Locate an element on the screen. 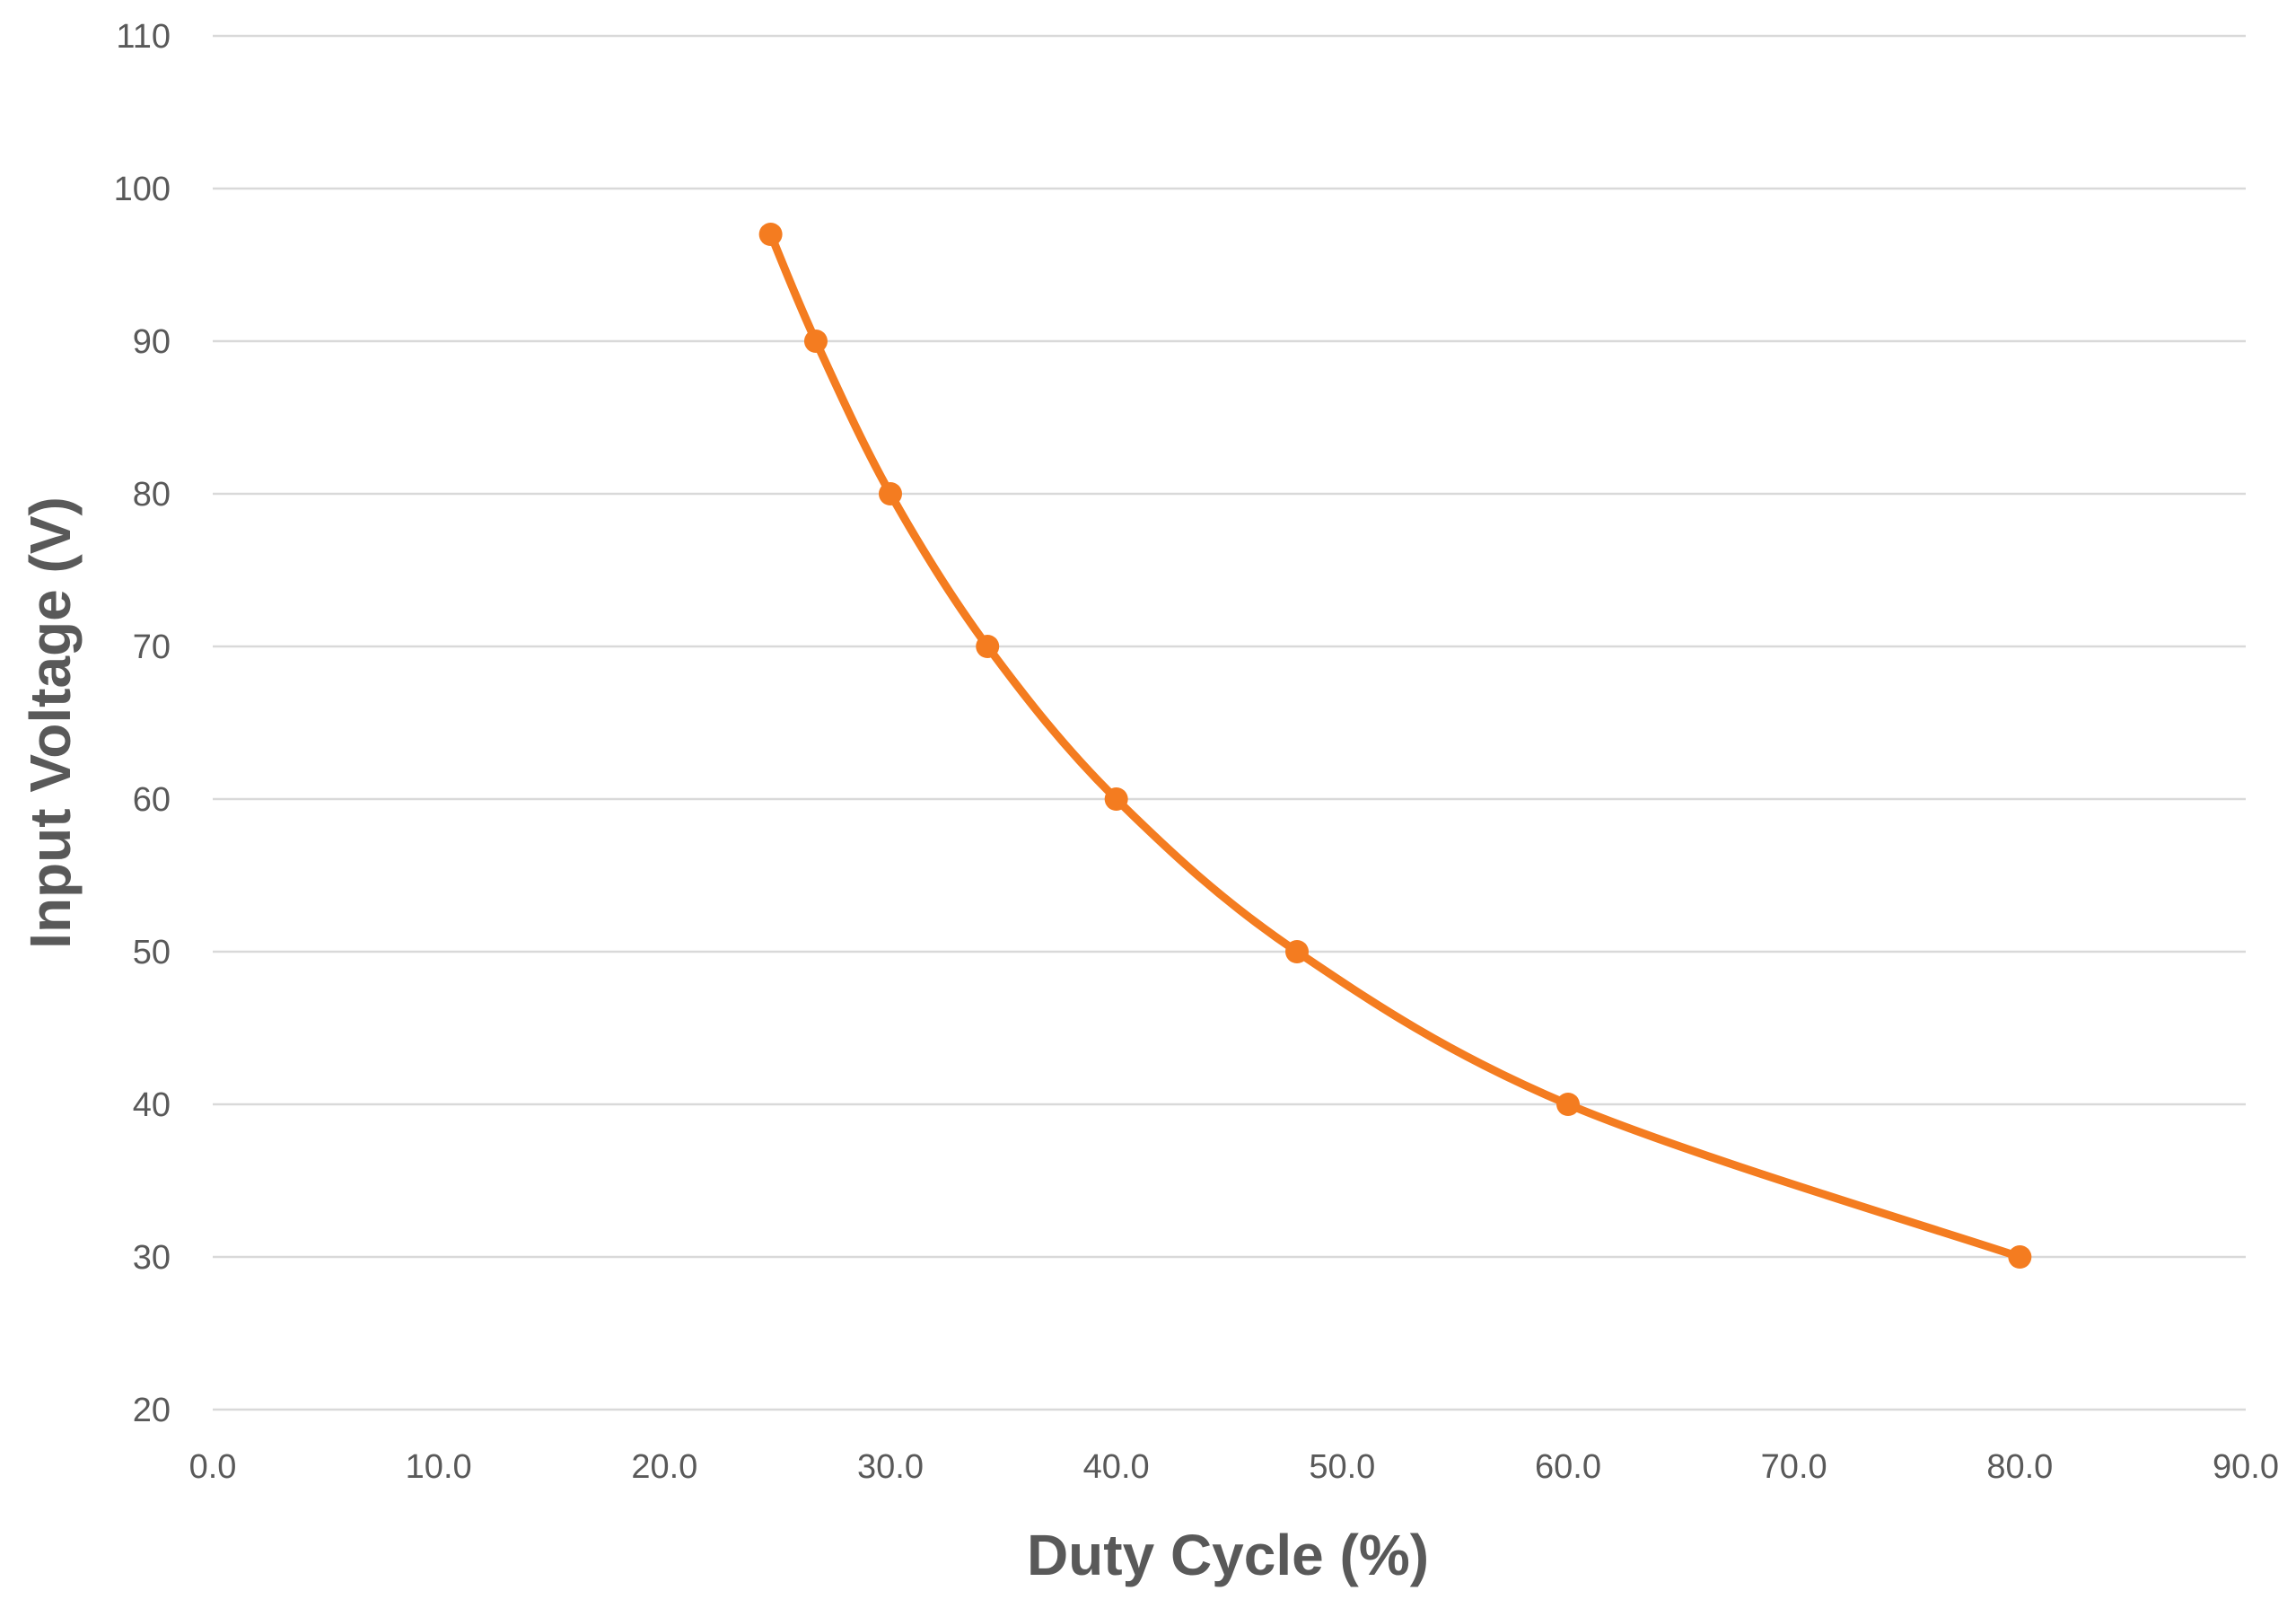  x-tick-label: 80.0 is located at coordinates (2019, 1467).